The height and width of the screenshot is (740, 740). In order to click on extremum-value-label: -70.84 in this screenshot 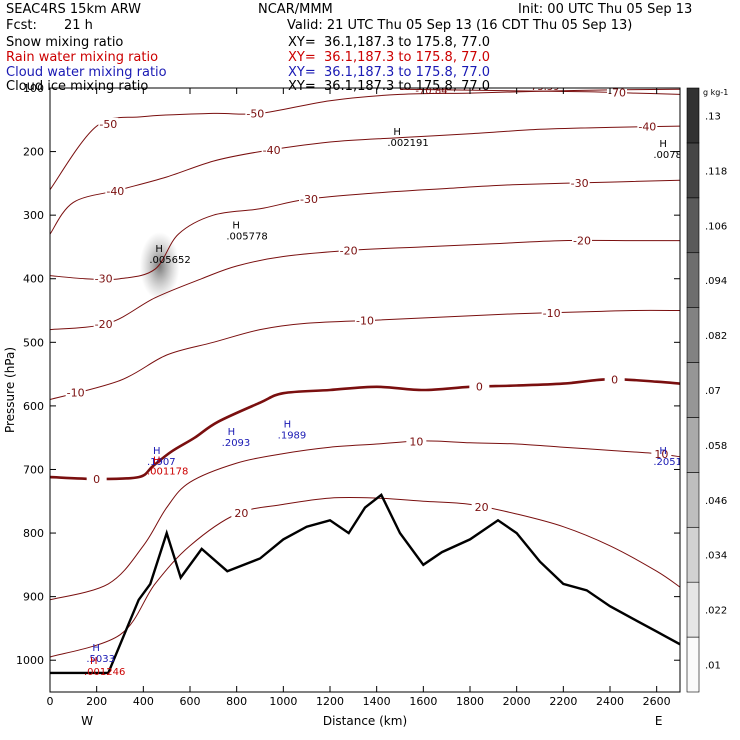, I will do `click(431, 91)`.